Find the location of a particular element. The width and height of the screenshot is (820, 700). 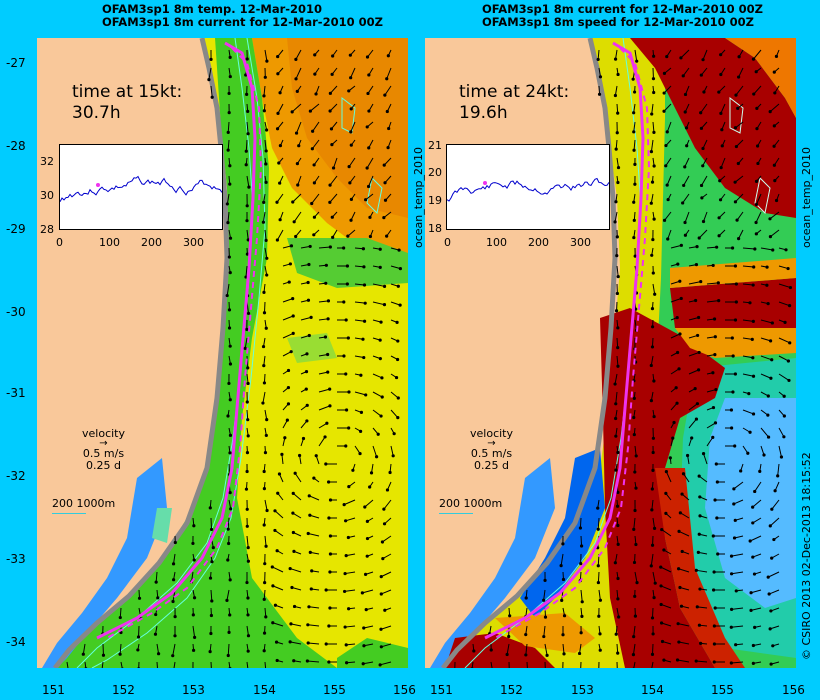

right-title-line1: OFAM3sp1 8m current for 12-Mar-2010 00Z is located at coordinates (622, 9).